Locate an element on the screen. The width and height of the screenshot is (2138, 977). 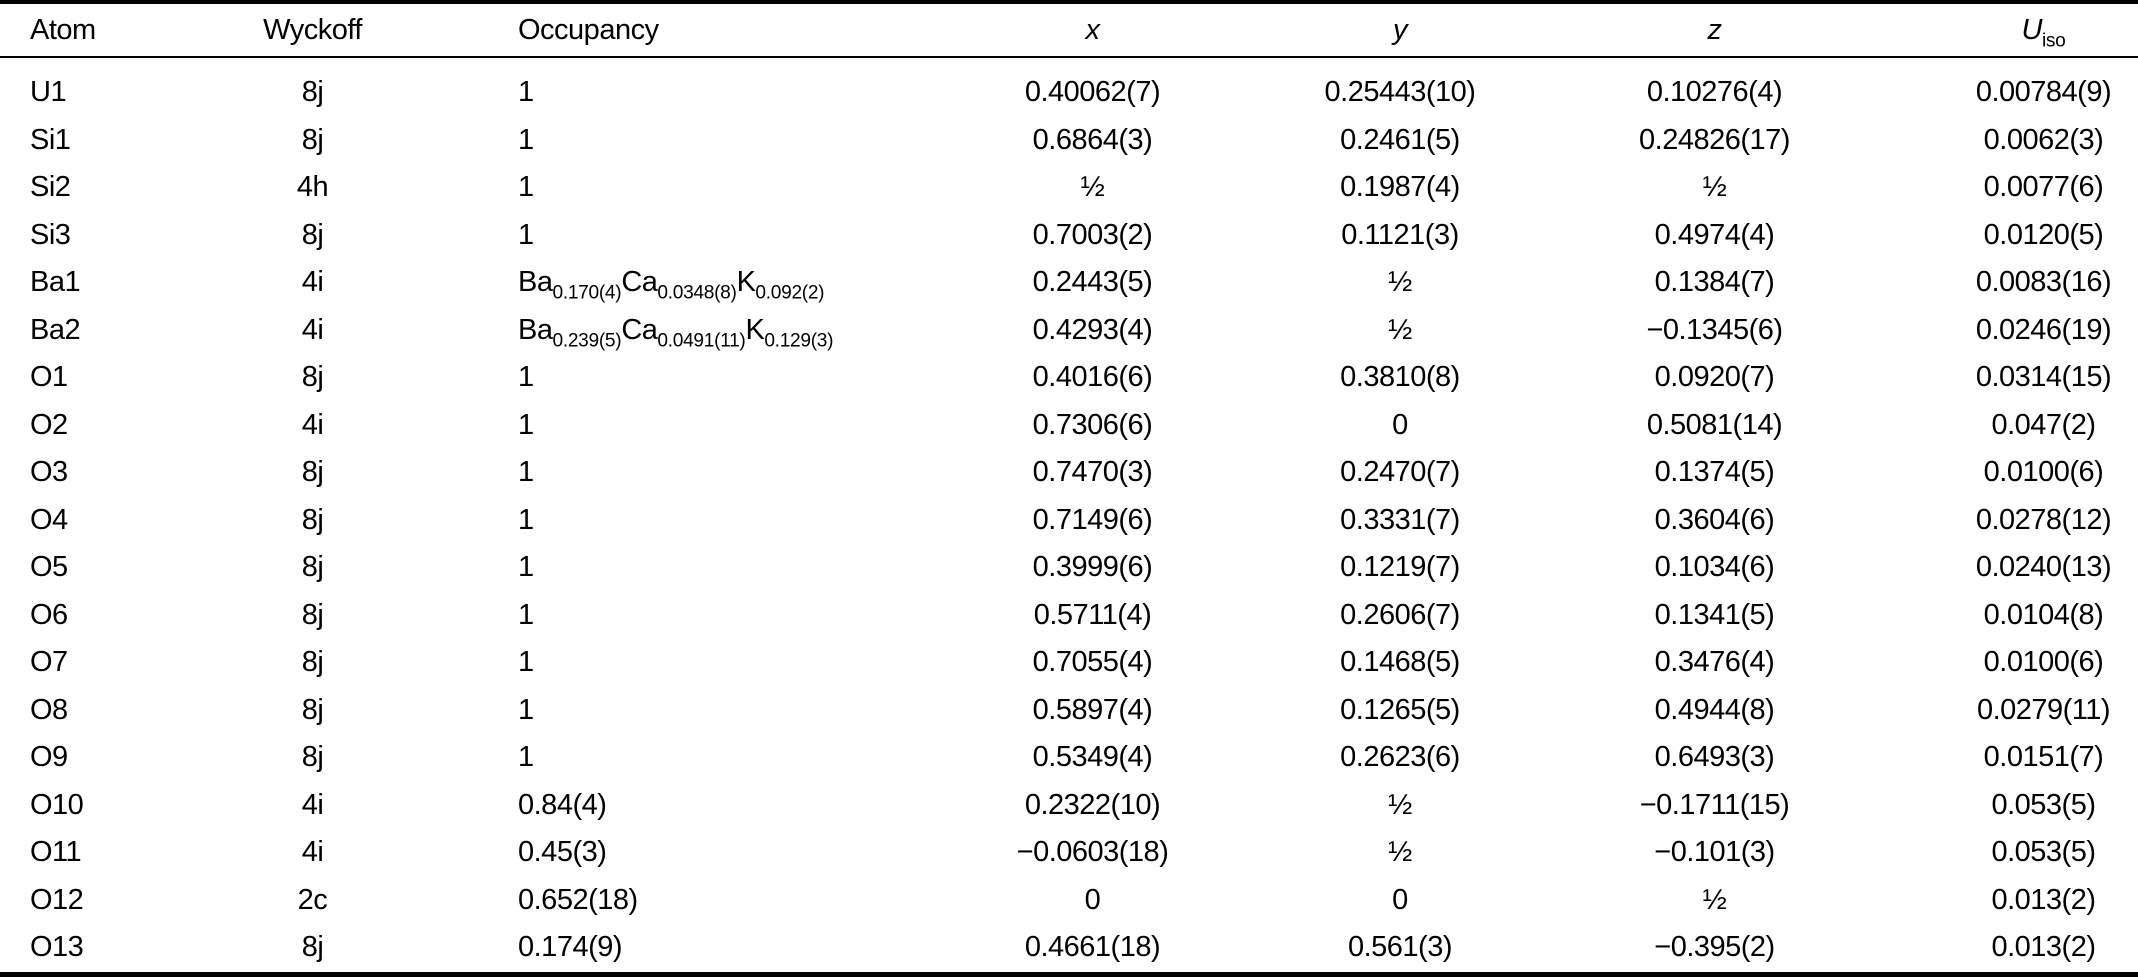
cell-occupancy: 0.45(3) is located at coordinates (562, 852).